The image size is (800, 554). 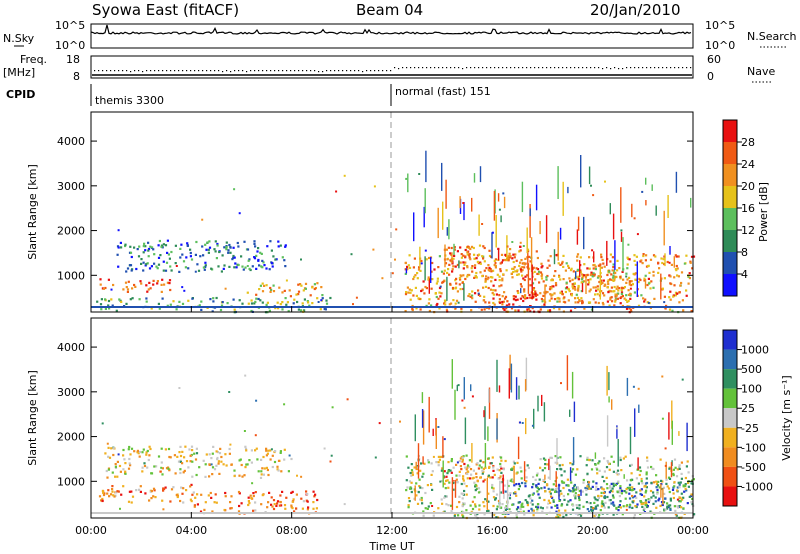 What do you see at coordinates (786, 417) in the screenshot?
I see `velocity-colorbar-label: Velocity [m s⁻¹]` at bounding box center [786, 417].